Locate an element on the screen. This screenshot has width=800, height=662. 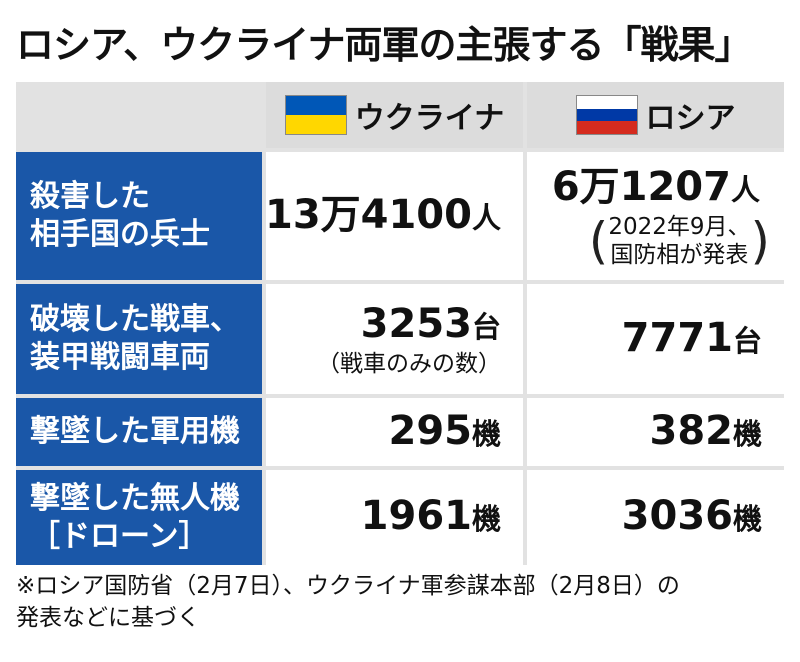
column-header-label: ウクライナ is located at coordinates (429, 118).